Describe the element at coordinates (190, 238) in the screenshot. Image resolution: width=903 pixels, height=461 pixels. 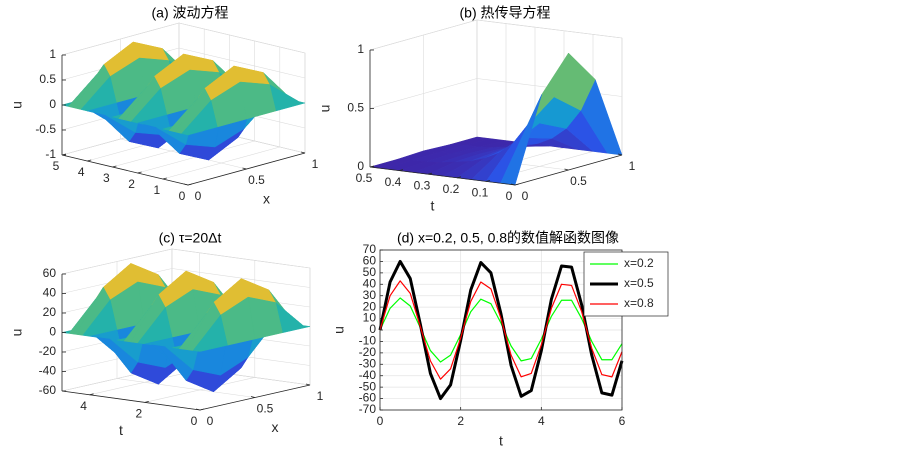
I see `chart-title: (c) τ=20Δt` at that location.